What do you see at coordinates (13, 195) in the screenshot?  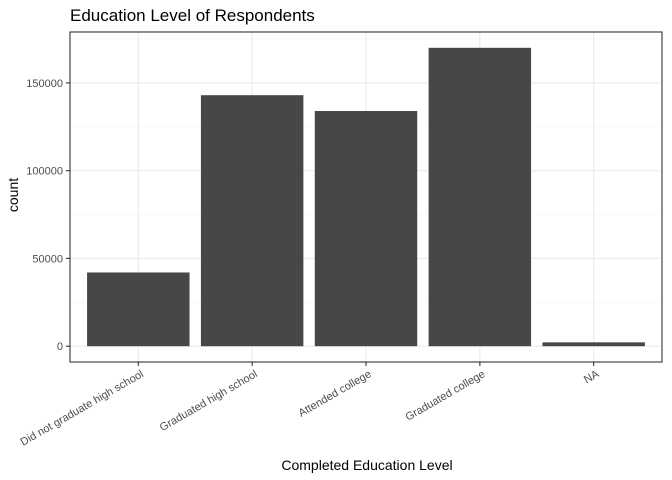 I see `y-axis-title: count` at bounding box center [13, 195].